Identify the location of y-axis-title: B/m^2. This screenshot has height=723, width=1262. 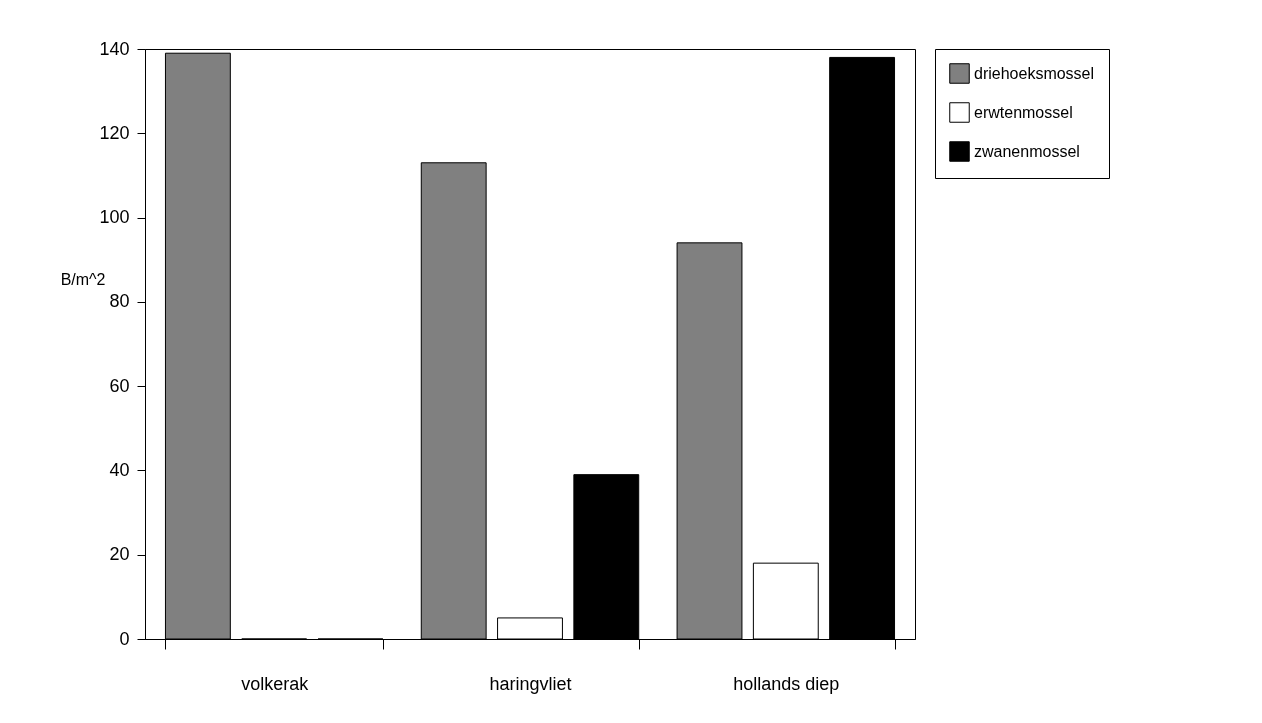
(83, 279).